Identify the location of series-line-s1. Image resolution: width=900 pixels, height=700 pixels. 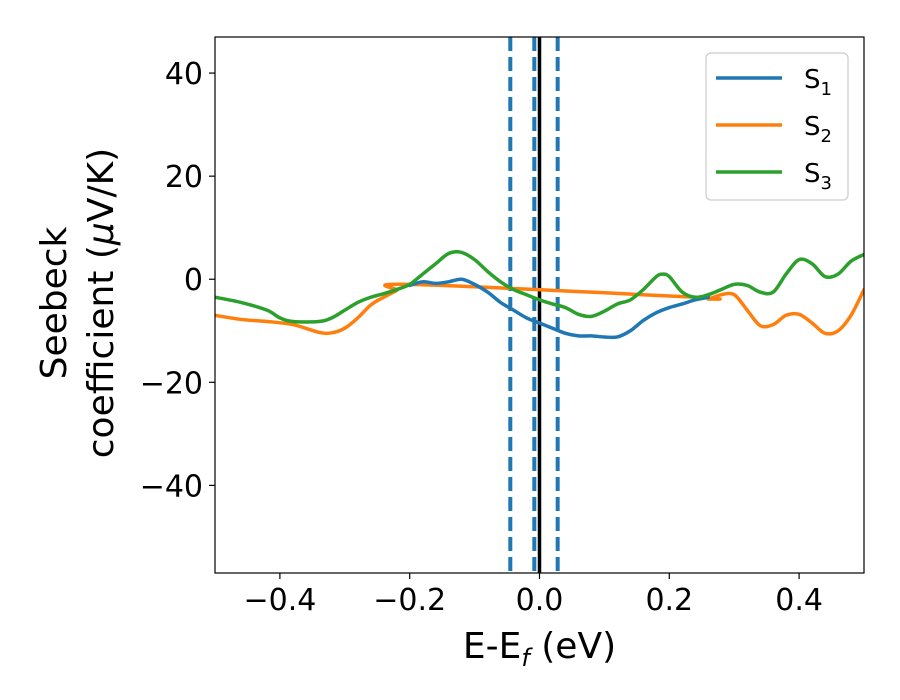
(558, 308).